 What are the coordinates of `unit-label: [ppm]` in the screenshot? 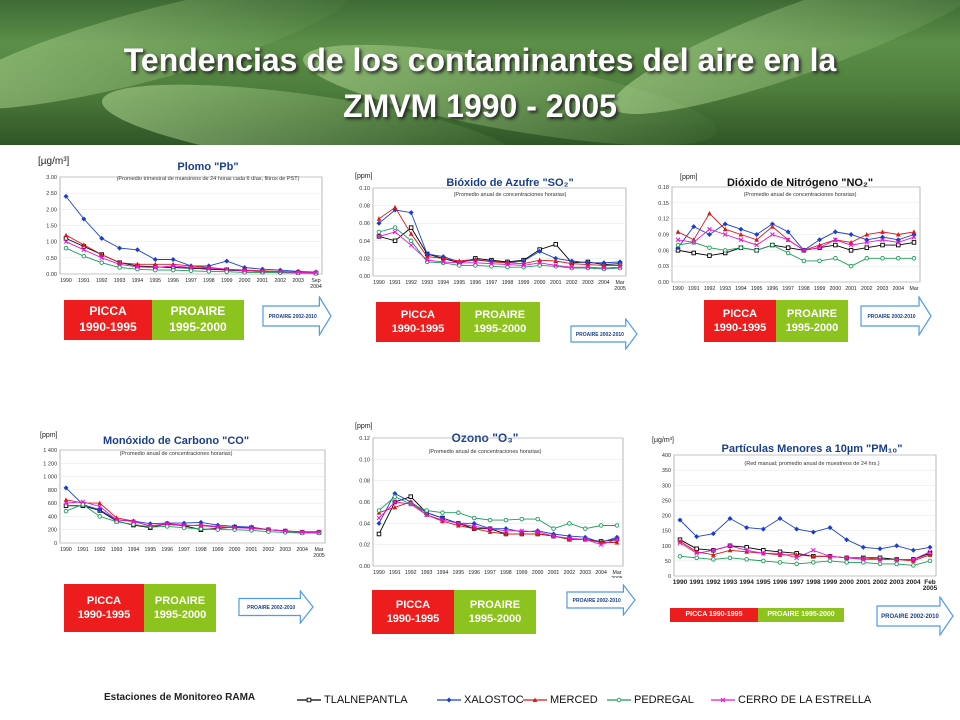 It's located at (49, 435).